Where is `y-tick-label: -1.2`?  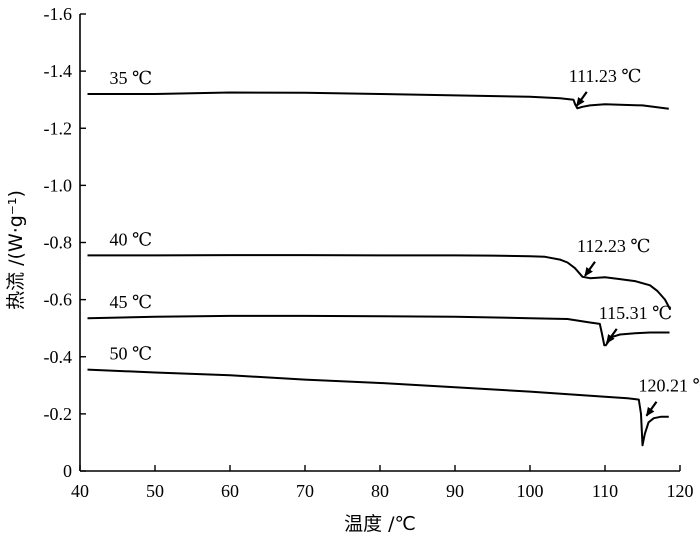 y-tick-label: -1.2 is located at coordinates (58, 128).